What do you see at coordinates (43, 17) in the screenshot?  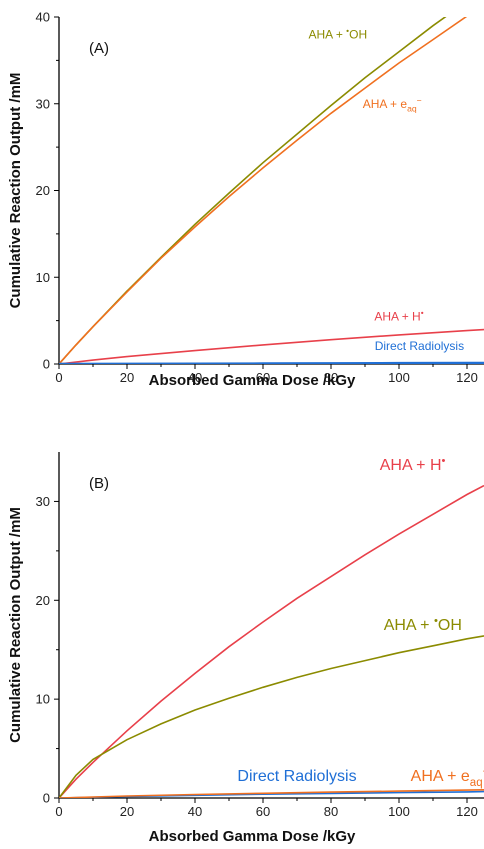 I see `y-tick-label: 40` at bounding box center [43, 17].